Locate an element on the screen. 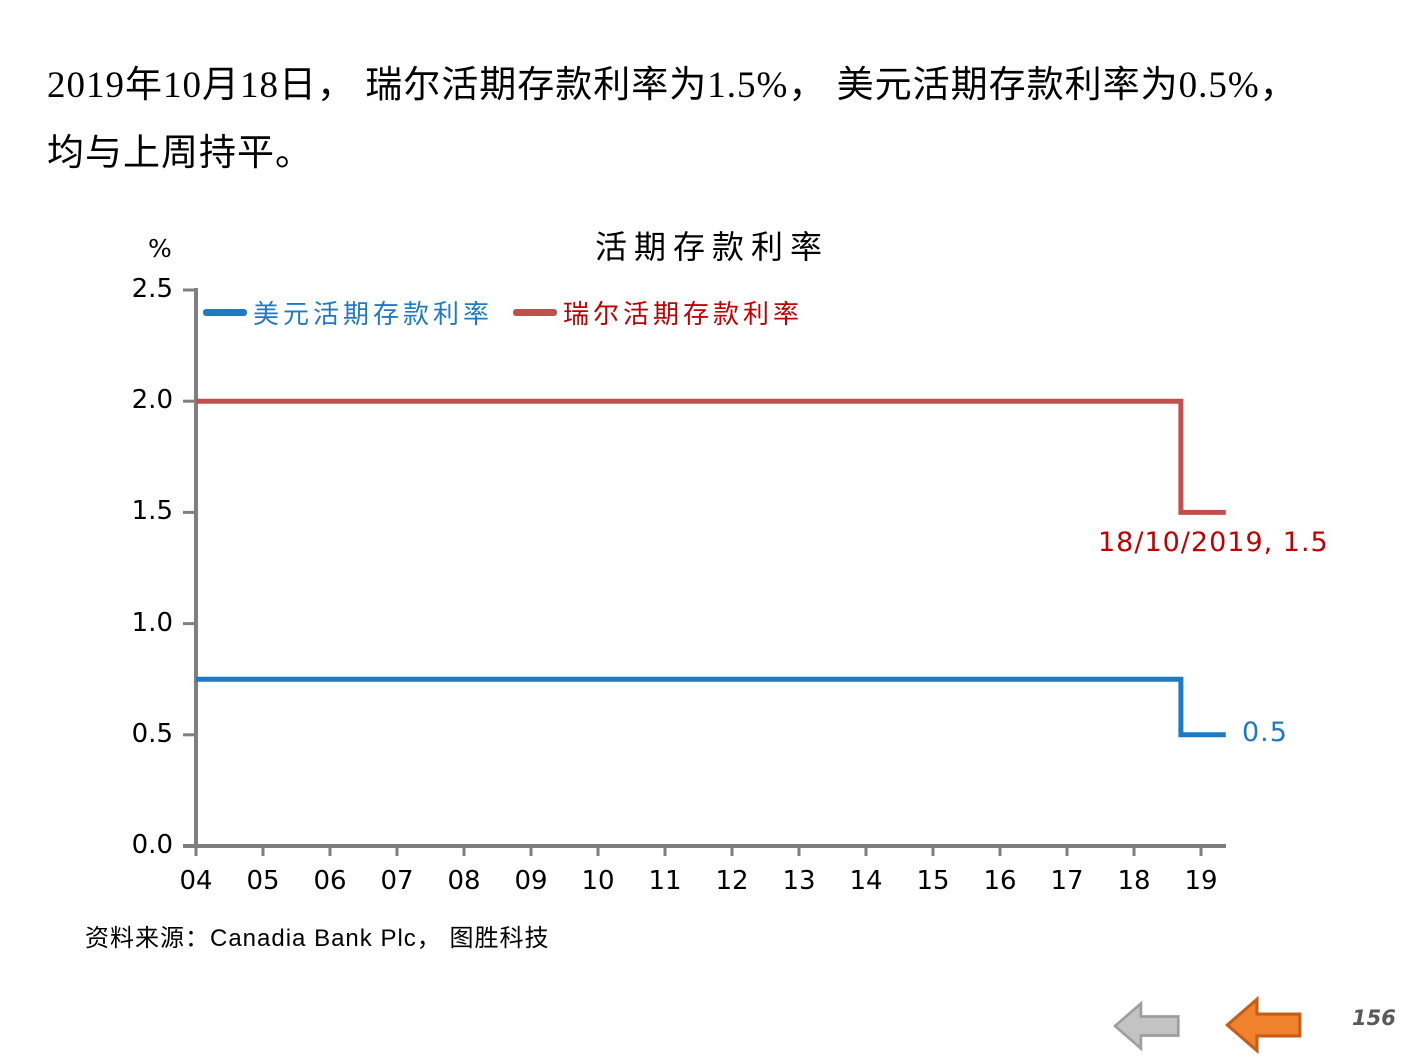  y-tick-label: 1.5 is located at coordinates (152, 511).